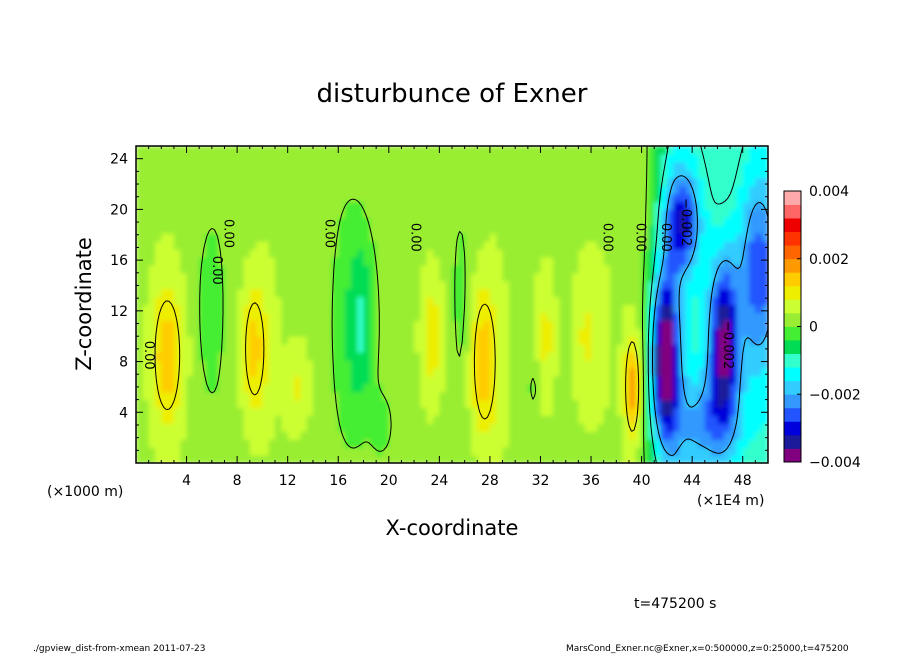 Image resolution: width=904 pixels, height=654 pixels. Describe the element at coordinates (743, 481) in the screenshot. I see `x-tick-label: 48` at that location.